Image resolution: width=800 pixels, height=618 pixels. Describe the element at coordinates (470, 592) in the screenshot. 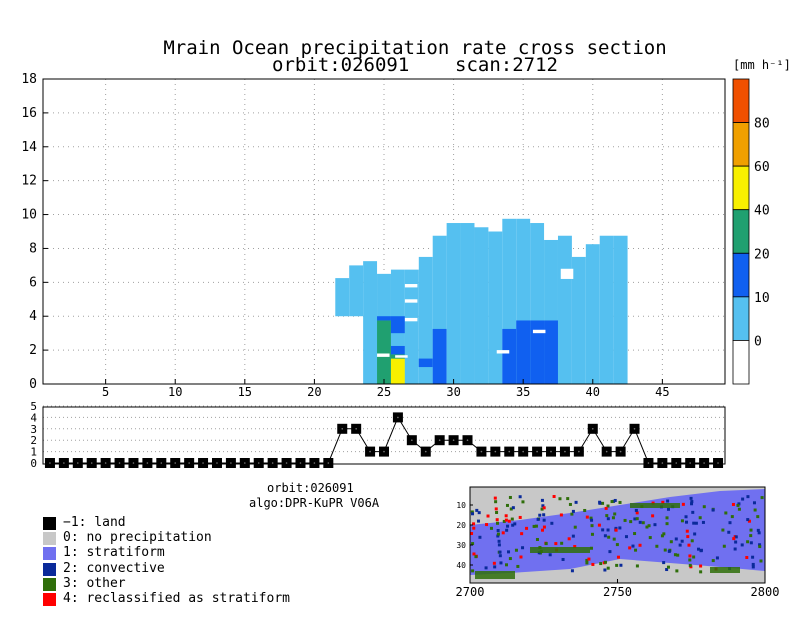

I see `map-x-tick-label: 2700` at that location.